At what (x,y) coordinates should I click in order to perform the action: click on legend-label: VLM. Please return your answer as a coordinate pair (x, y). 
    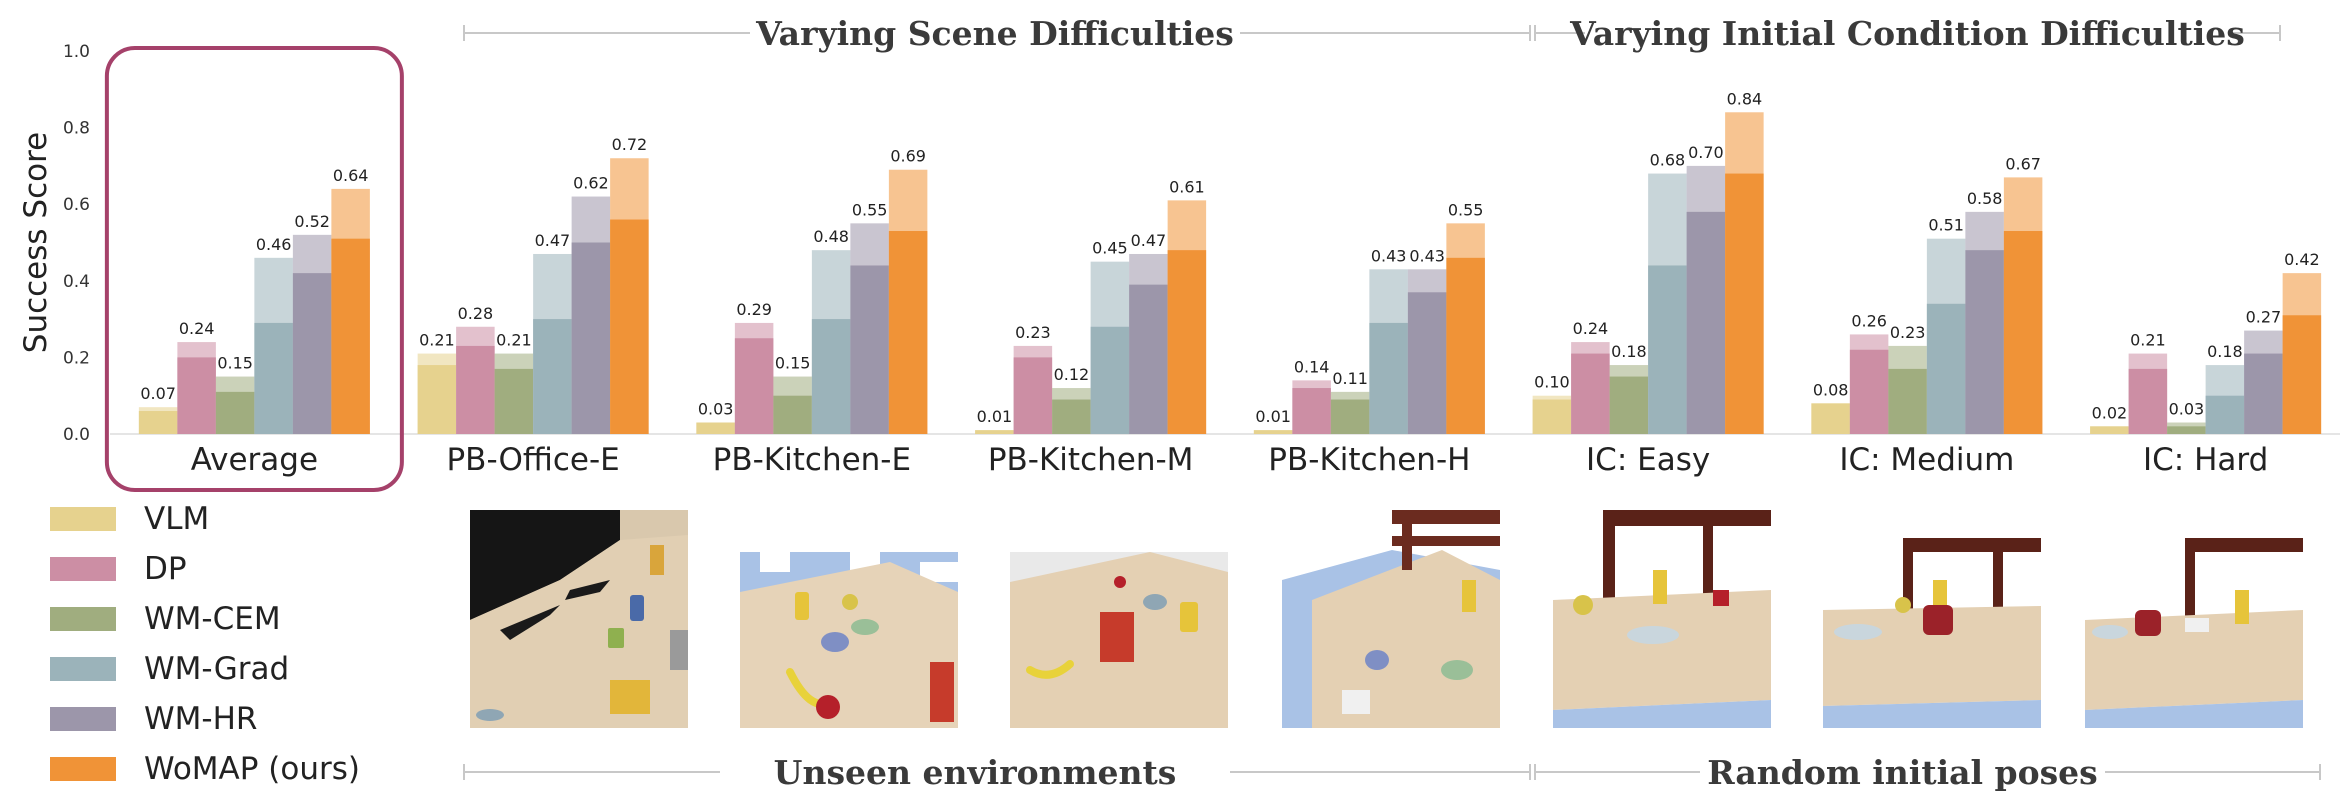
    Looking at the image, I should click on (177, 519).